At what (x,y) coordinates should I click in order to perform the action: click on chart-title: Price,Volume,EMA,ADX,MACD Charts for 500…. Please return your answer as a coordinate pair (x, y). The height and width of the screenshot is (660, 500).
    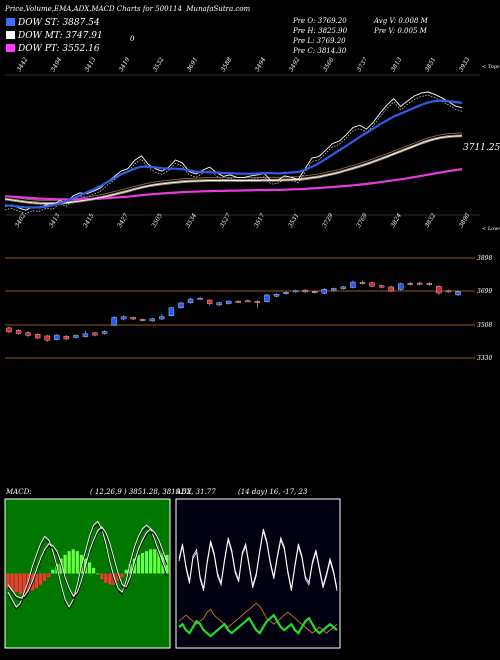
    Looking at the image, I should click on (127, 9).